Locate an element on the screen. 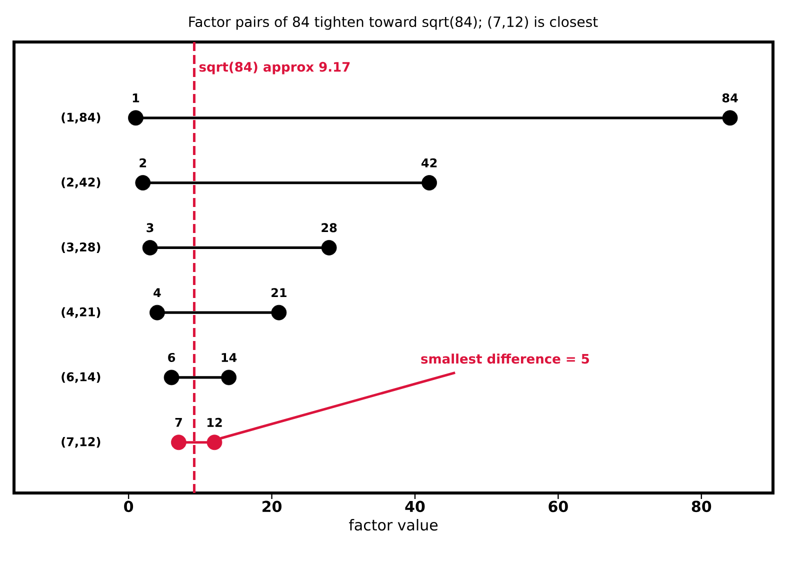 The width and height of the screenshot is (787, 575). data-label: 4 is located at coordinates (157, 292).